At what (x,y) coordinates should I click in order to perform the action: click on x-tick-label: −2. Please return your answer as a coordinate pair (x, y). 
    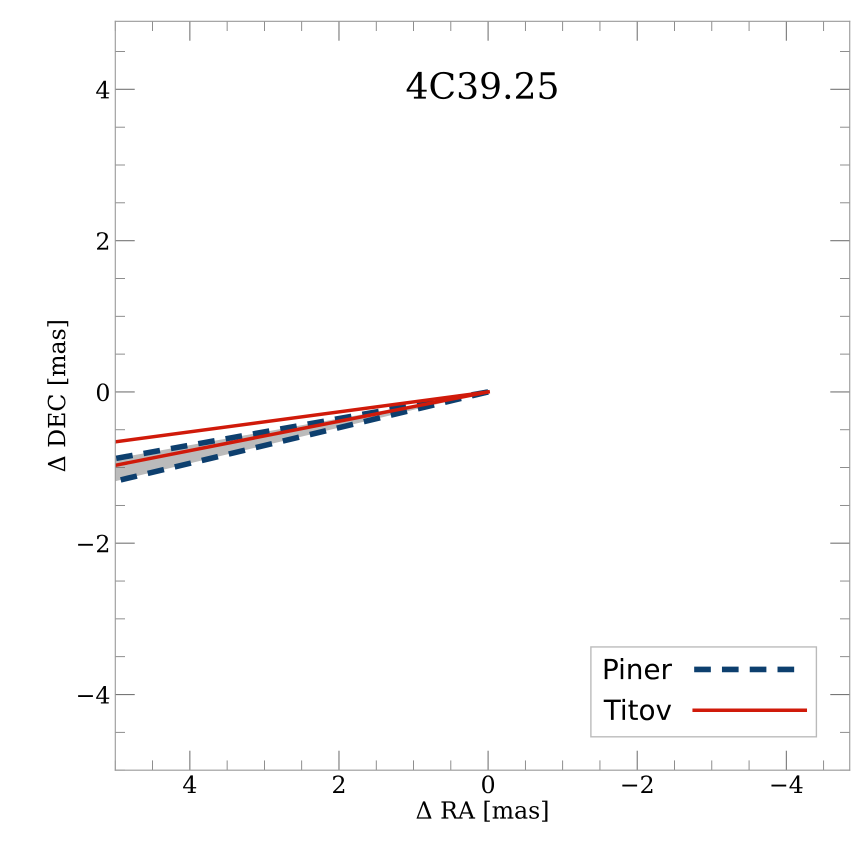
    Looking at the image, I should click on (637, 784).